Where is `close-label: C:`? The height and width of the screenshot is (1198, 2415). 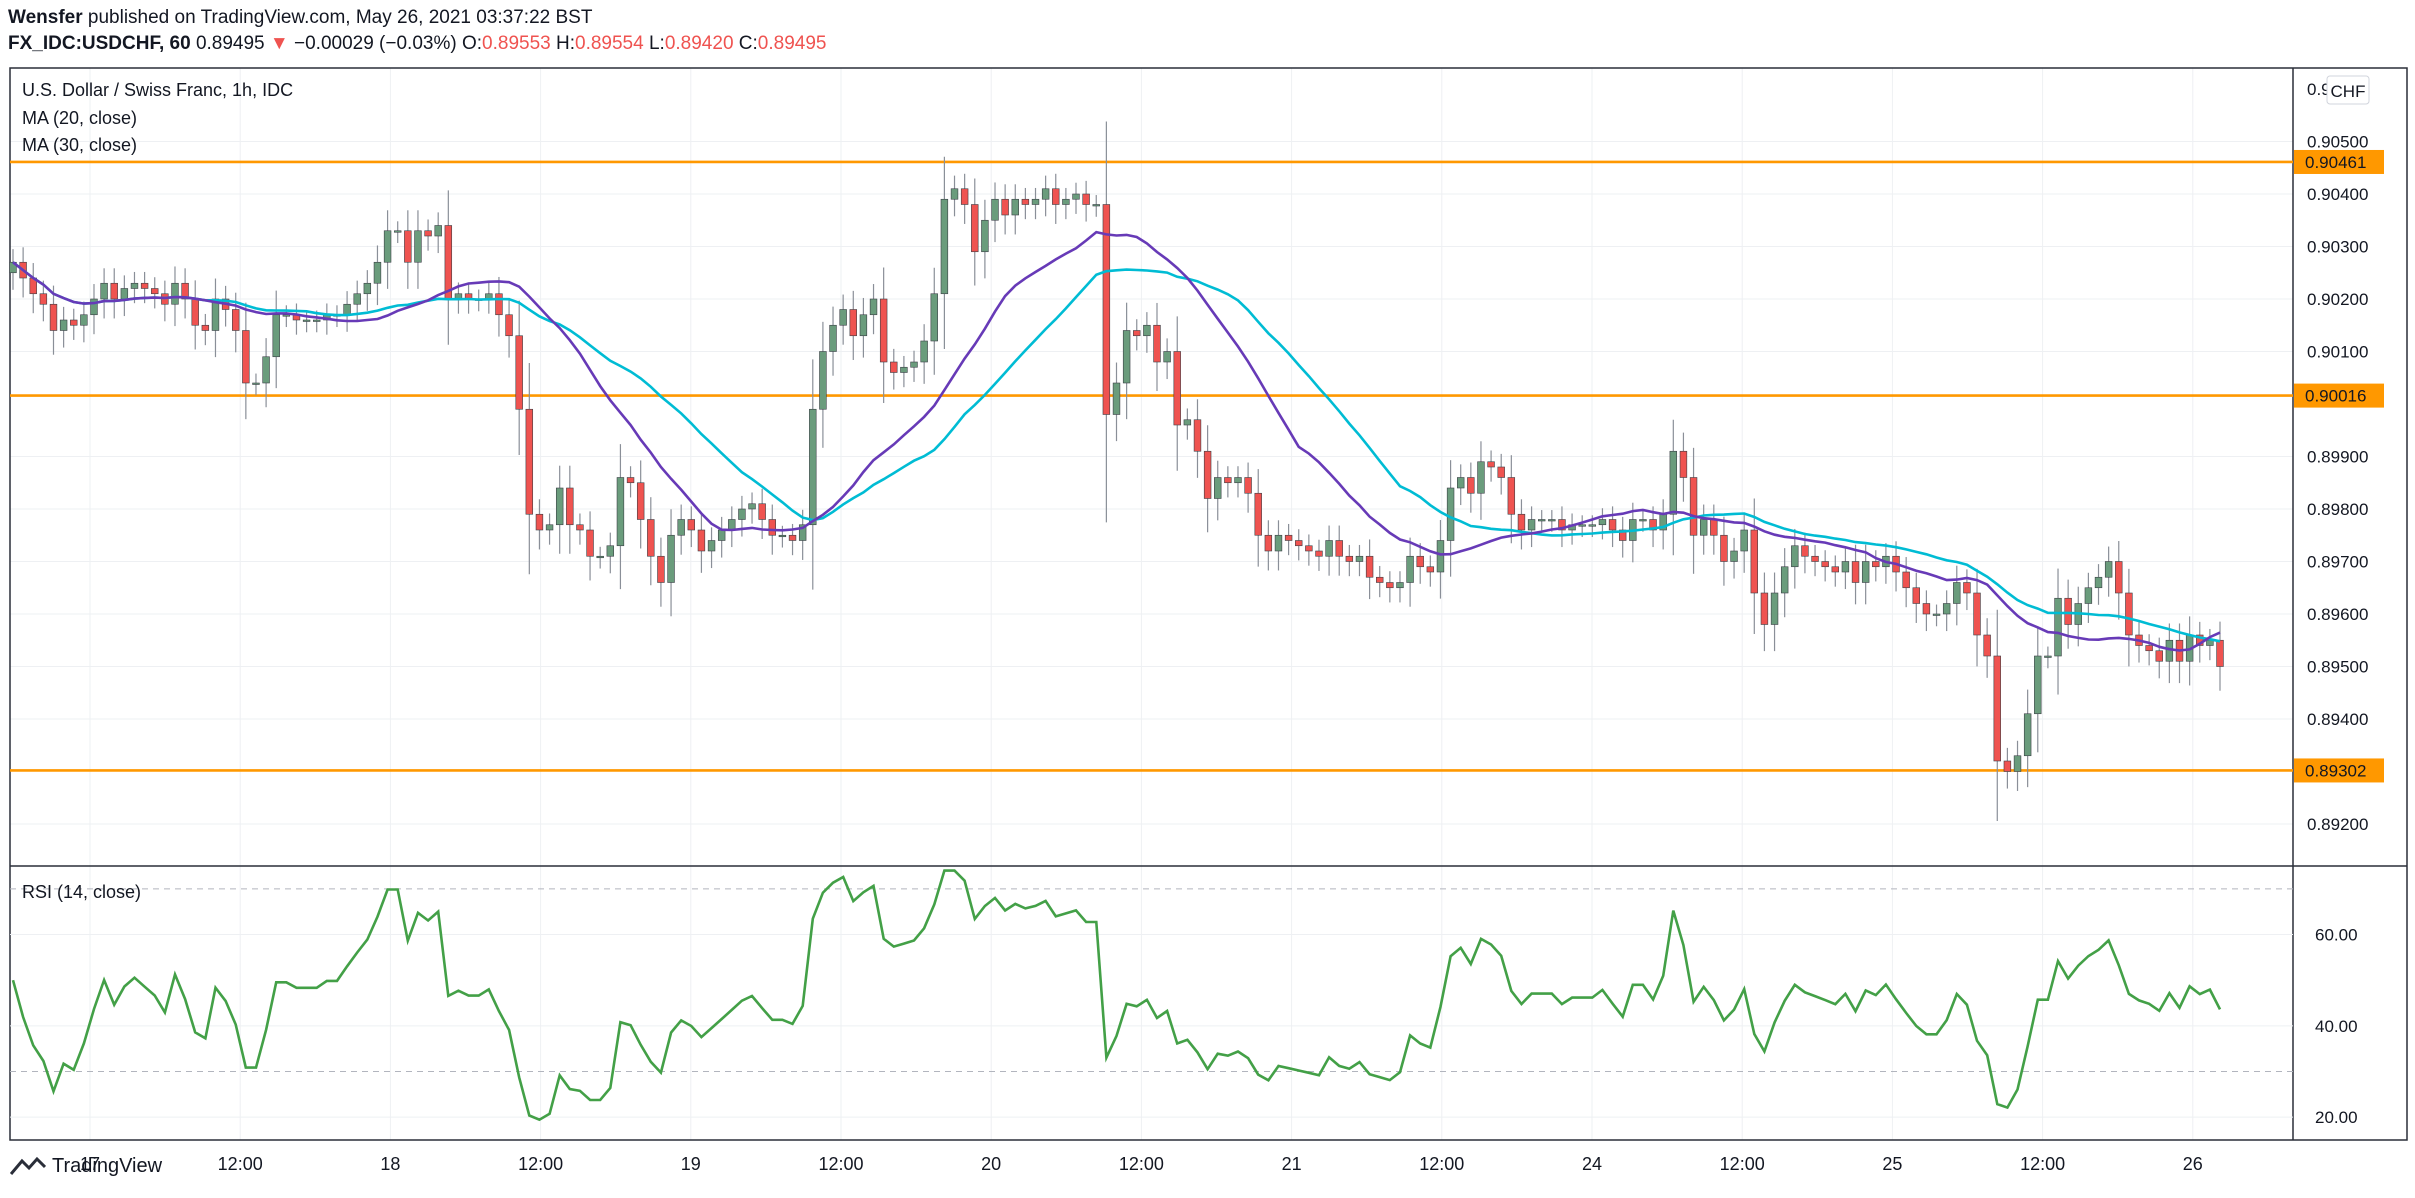 close-label: C: is located at coordinates (748, 43).